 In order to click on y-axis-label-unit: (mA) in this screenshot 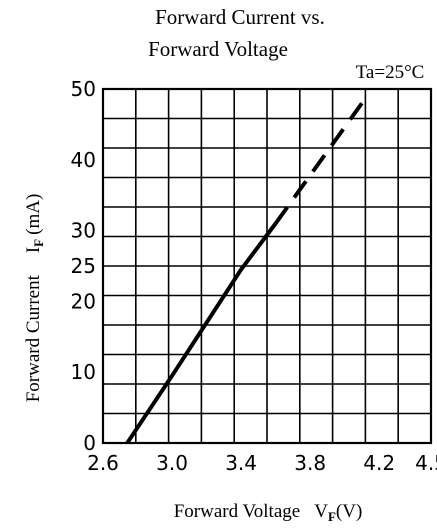, I will do `click(33, 214)`.